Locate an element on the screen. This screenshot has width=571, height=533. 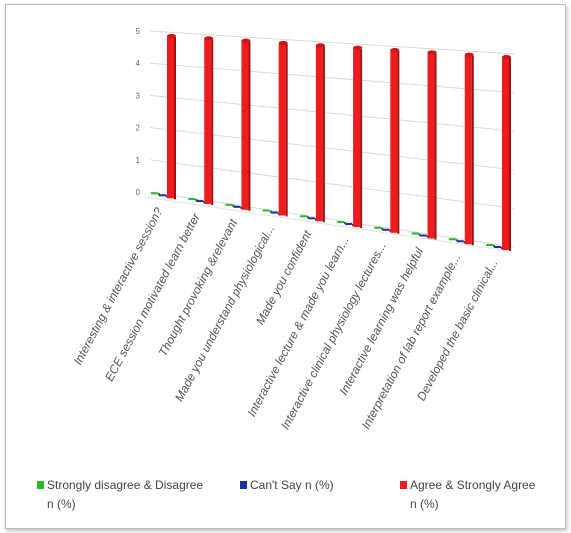
y-tick-label: 0 is located at coordinates (138, 192).